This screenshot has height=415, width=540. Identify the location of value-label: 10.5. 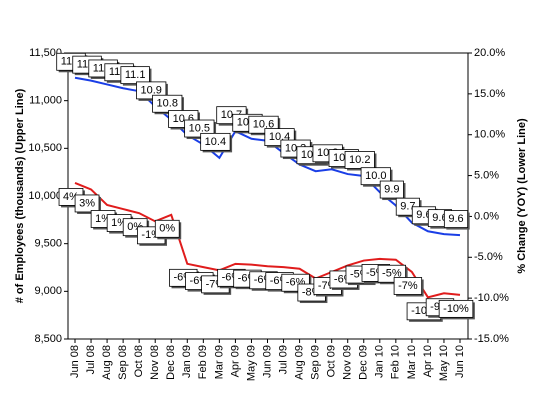
(200, 129).